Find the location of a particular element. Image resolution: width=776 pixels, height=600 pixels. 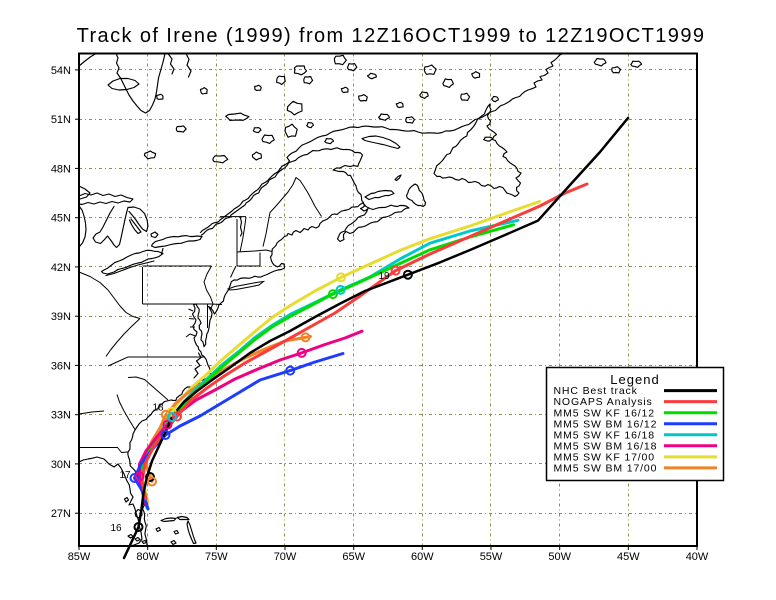

svg-text: 80W is located at coordinates (147, 557).